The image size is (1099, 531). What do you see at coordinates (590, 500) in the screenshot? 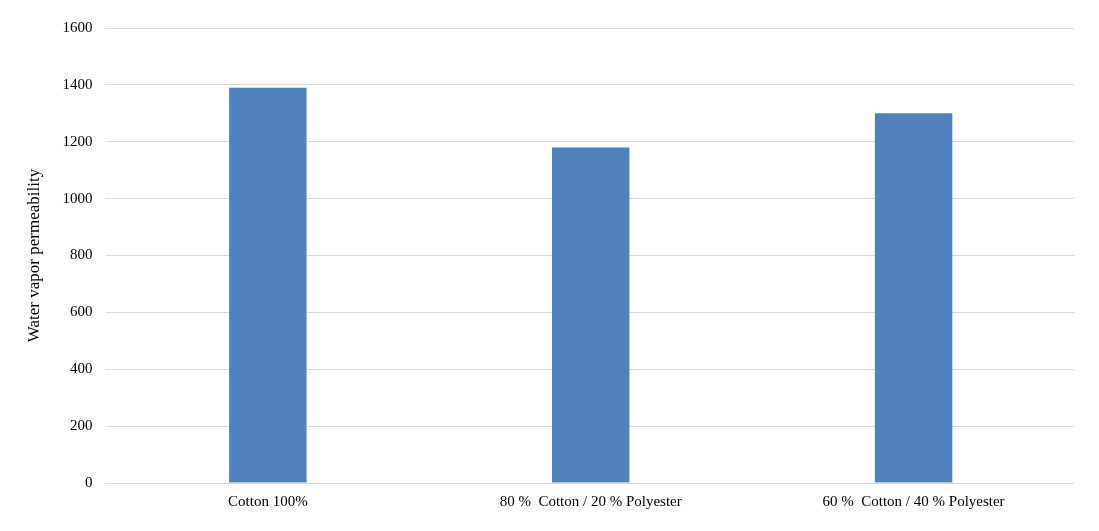
I see `x-tick-label: 80 % Cotton / 20 % Polyester` at bounding box center [590, 500].